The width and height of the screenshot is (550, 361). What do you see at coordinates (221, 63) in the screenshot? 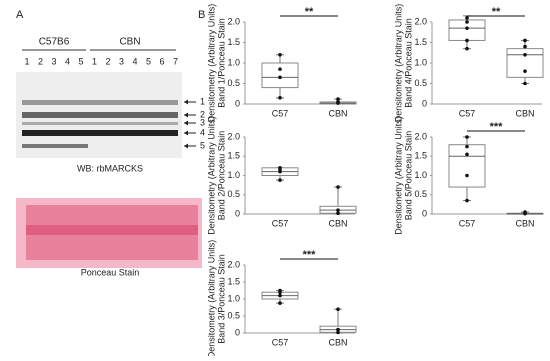
I see `y-axis-label: Band 1/Ponceau Stain` at bounding box center [221, 63].